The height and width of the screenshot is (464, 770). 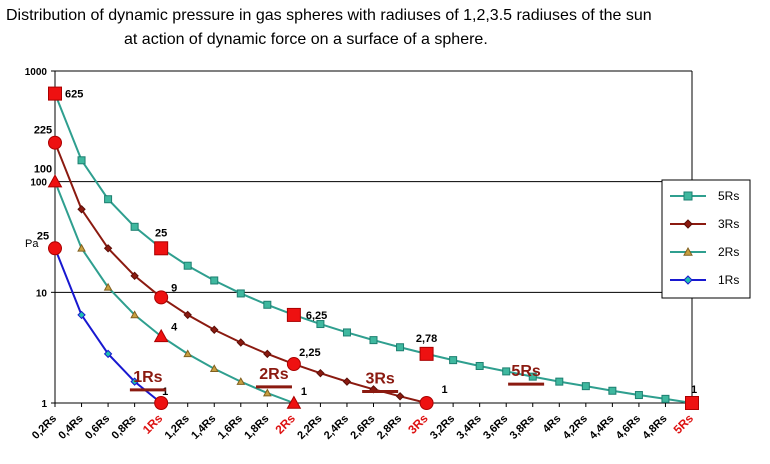 I want to click on curve-label: 5Rs, so click(x=525, y=371).